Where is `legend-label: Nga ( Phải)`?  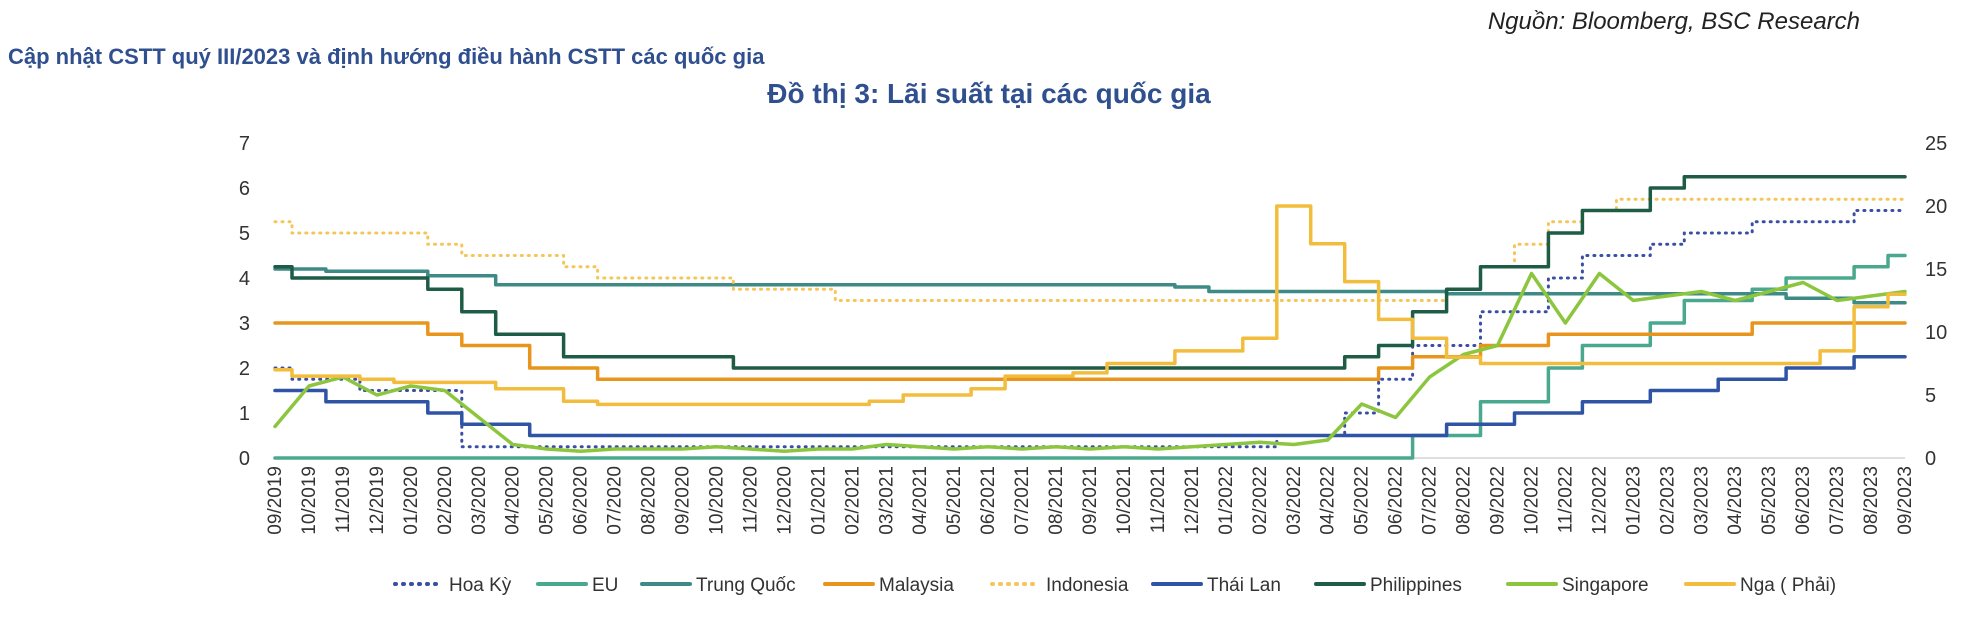 legend-label: Nga ( Phải) is located at coordinates (1788, 585).